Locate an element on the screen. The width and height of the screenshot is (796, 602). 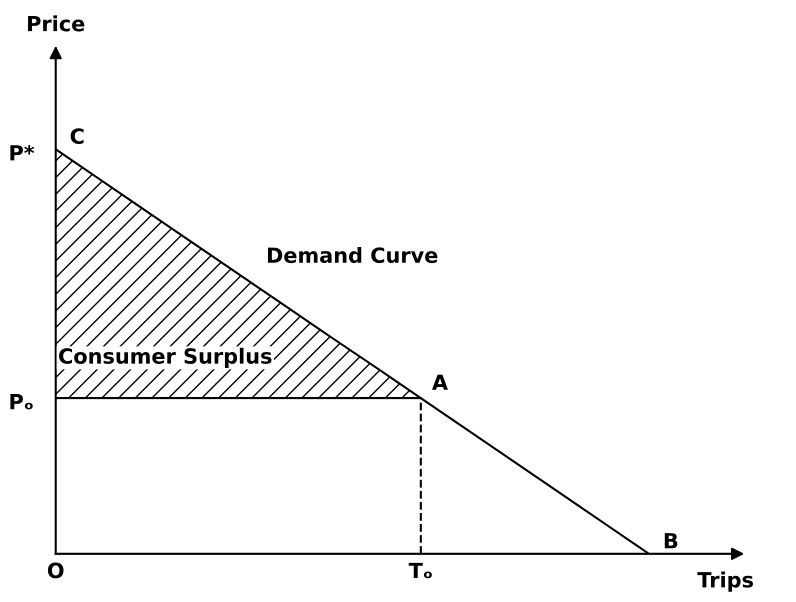
series-label: Consumer Surplus is located at coordinates (165, 358).